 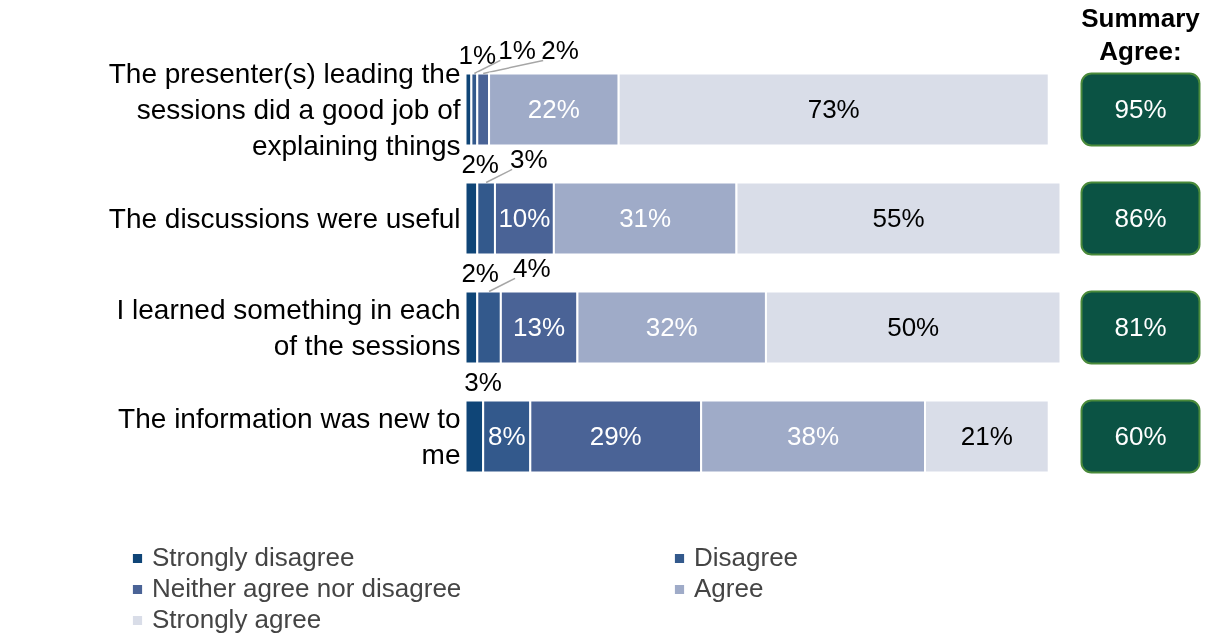 What do you see at coordinates (813, 436) in the screenshot?
I see `data-label: 38%` at bounding box center [813, 436].